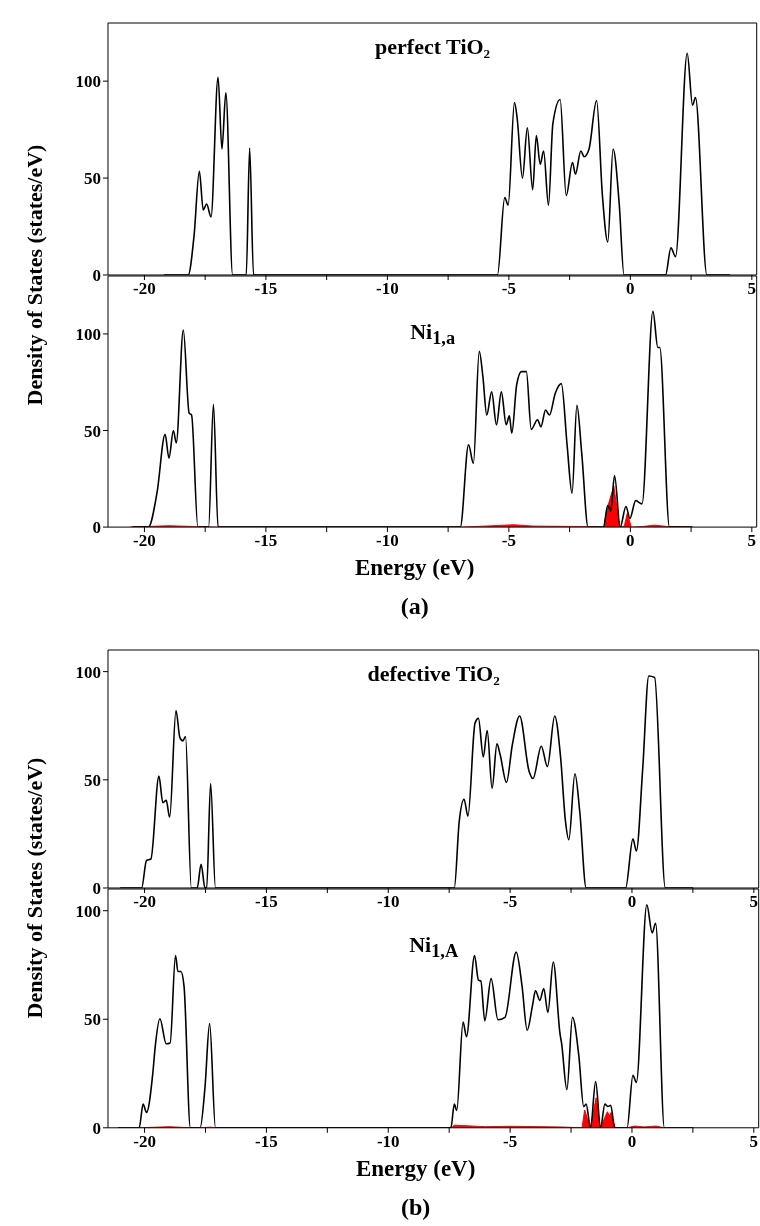 This screenshot has width=760, height=1226. I want to click on text: Ni$_{1,a}$, so click(433, 333).